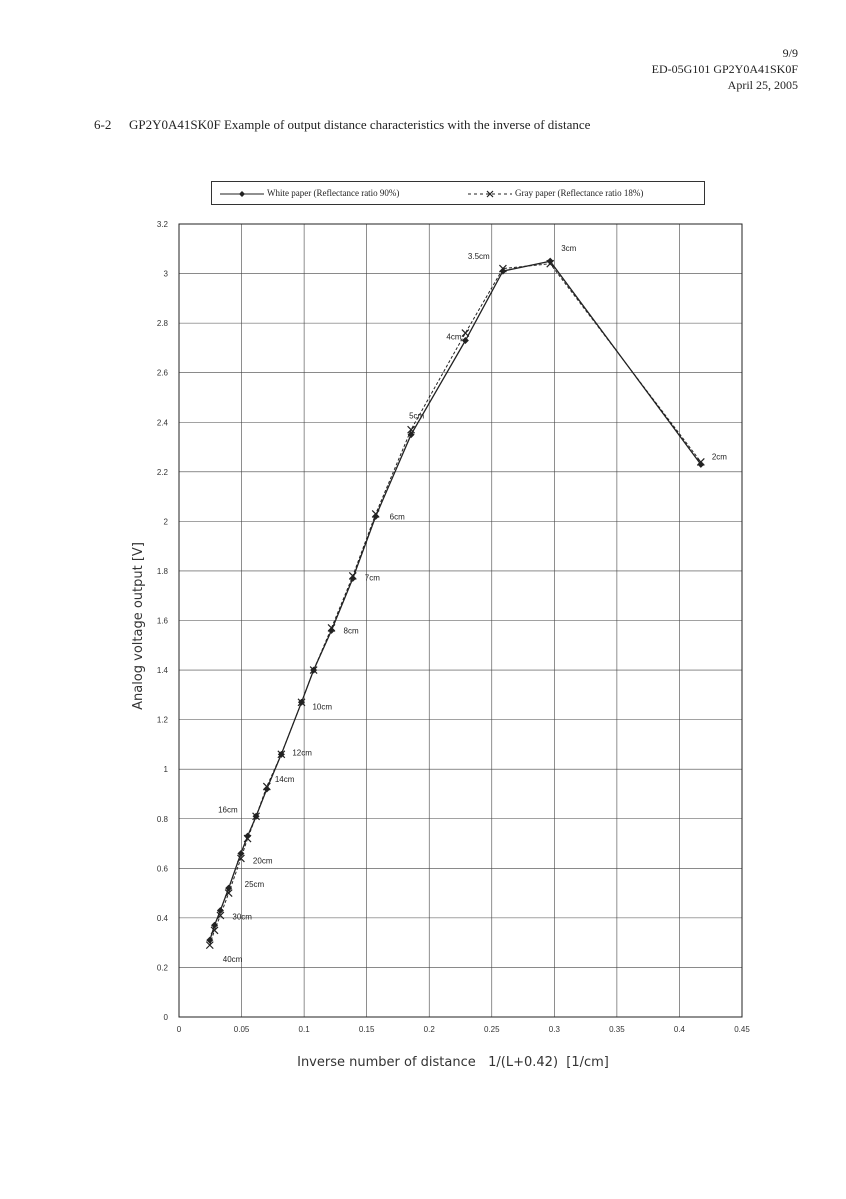 The height and width of the screenshot is (1199, 846). Describe the element at coordinates (492, 1029) in the screenshot. I see `x-tick-label: 0.25` at that location.